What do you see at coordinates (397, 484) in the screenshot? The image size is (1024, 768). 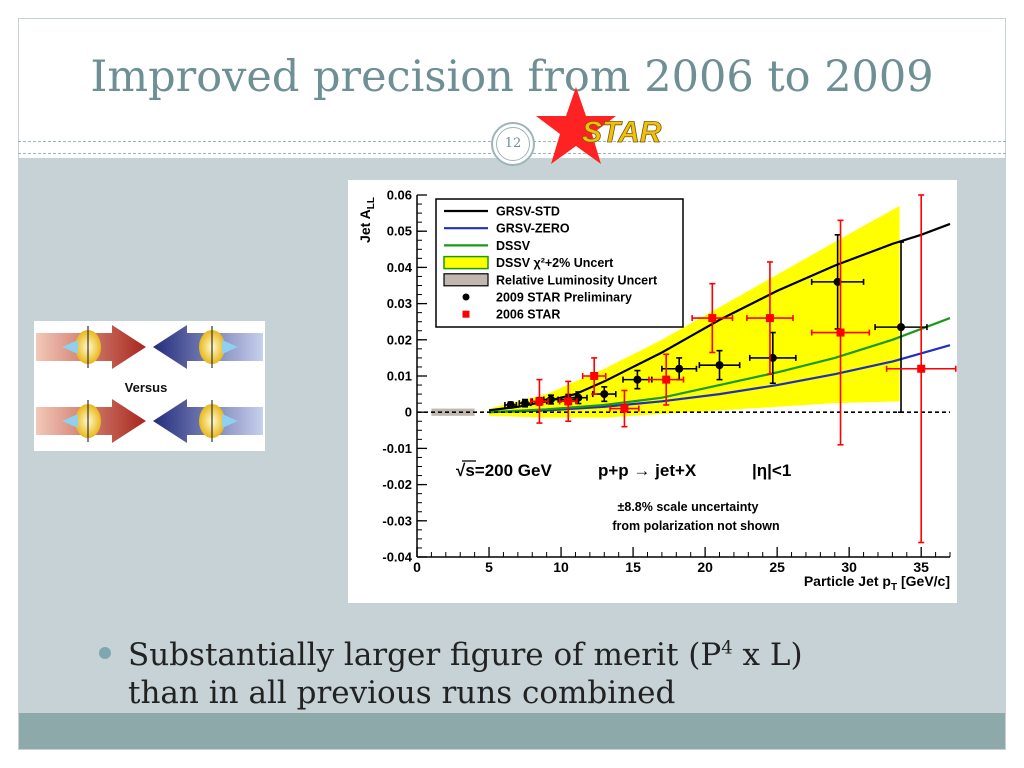 I see `y-tick-label: -0.02` at bounding box center [397, 484].